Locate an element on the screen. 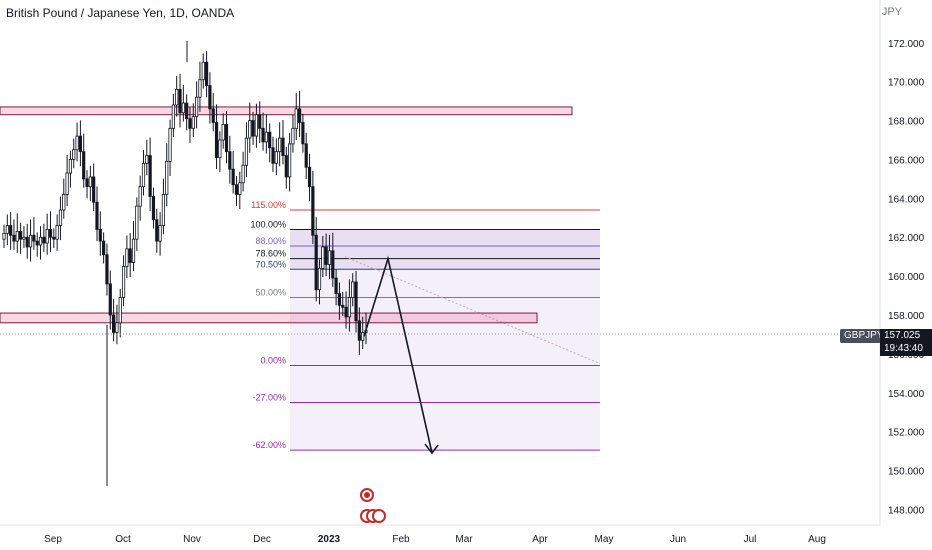 The height and width of the screenshot is (550, 932). fib-level-label: 78.60% is located at coordinates (270, 254).